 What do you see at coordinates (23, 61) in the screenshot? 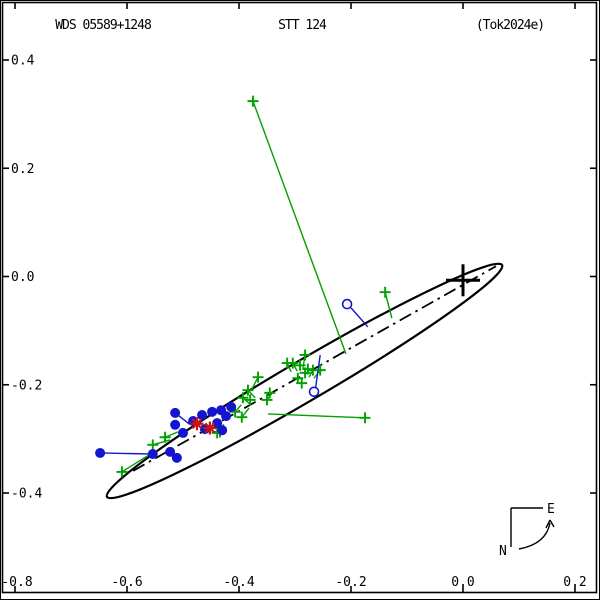
I see `y-axis-tick-label: 0.4` at bounding box center [23, 61].